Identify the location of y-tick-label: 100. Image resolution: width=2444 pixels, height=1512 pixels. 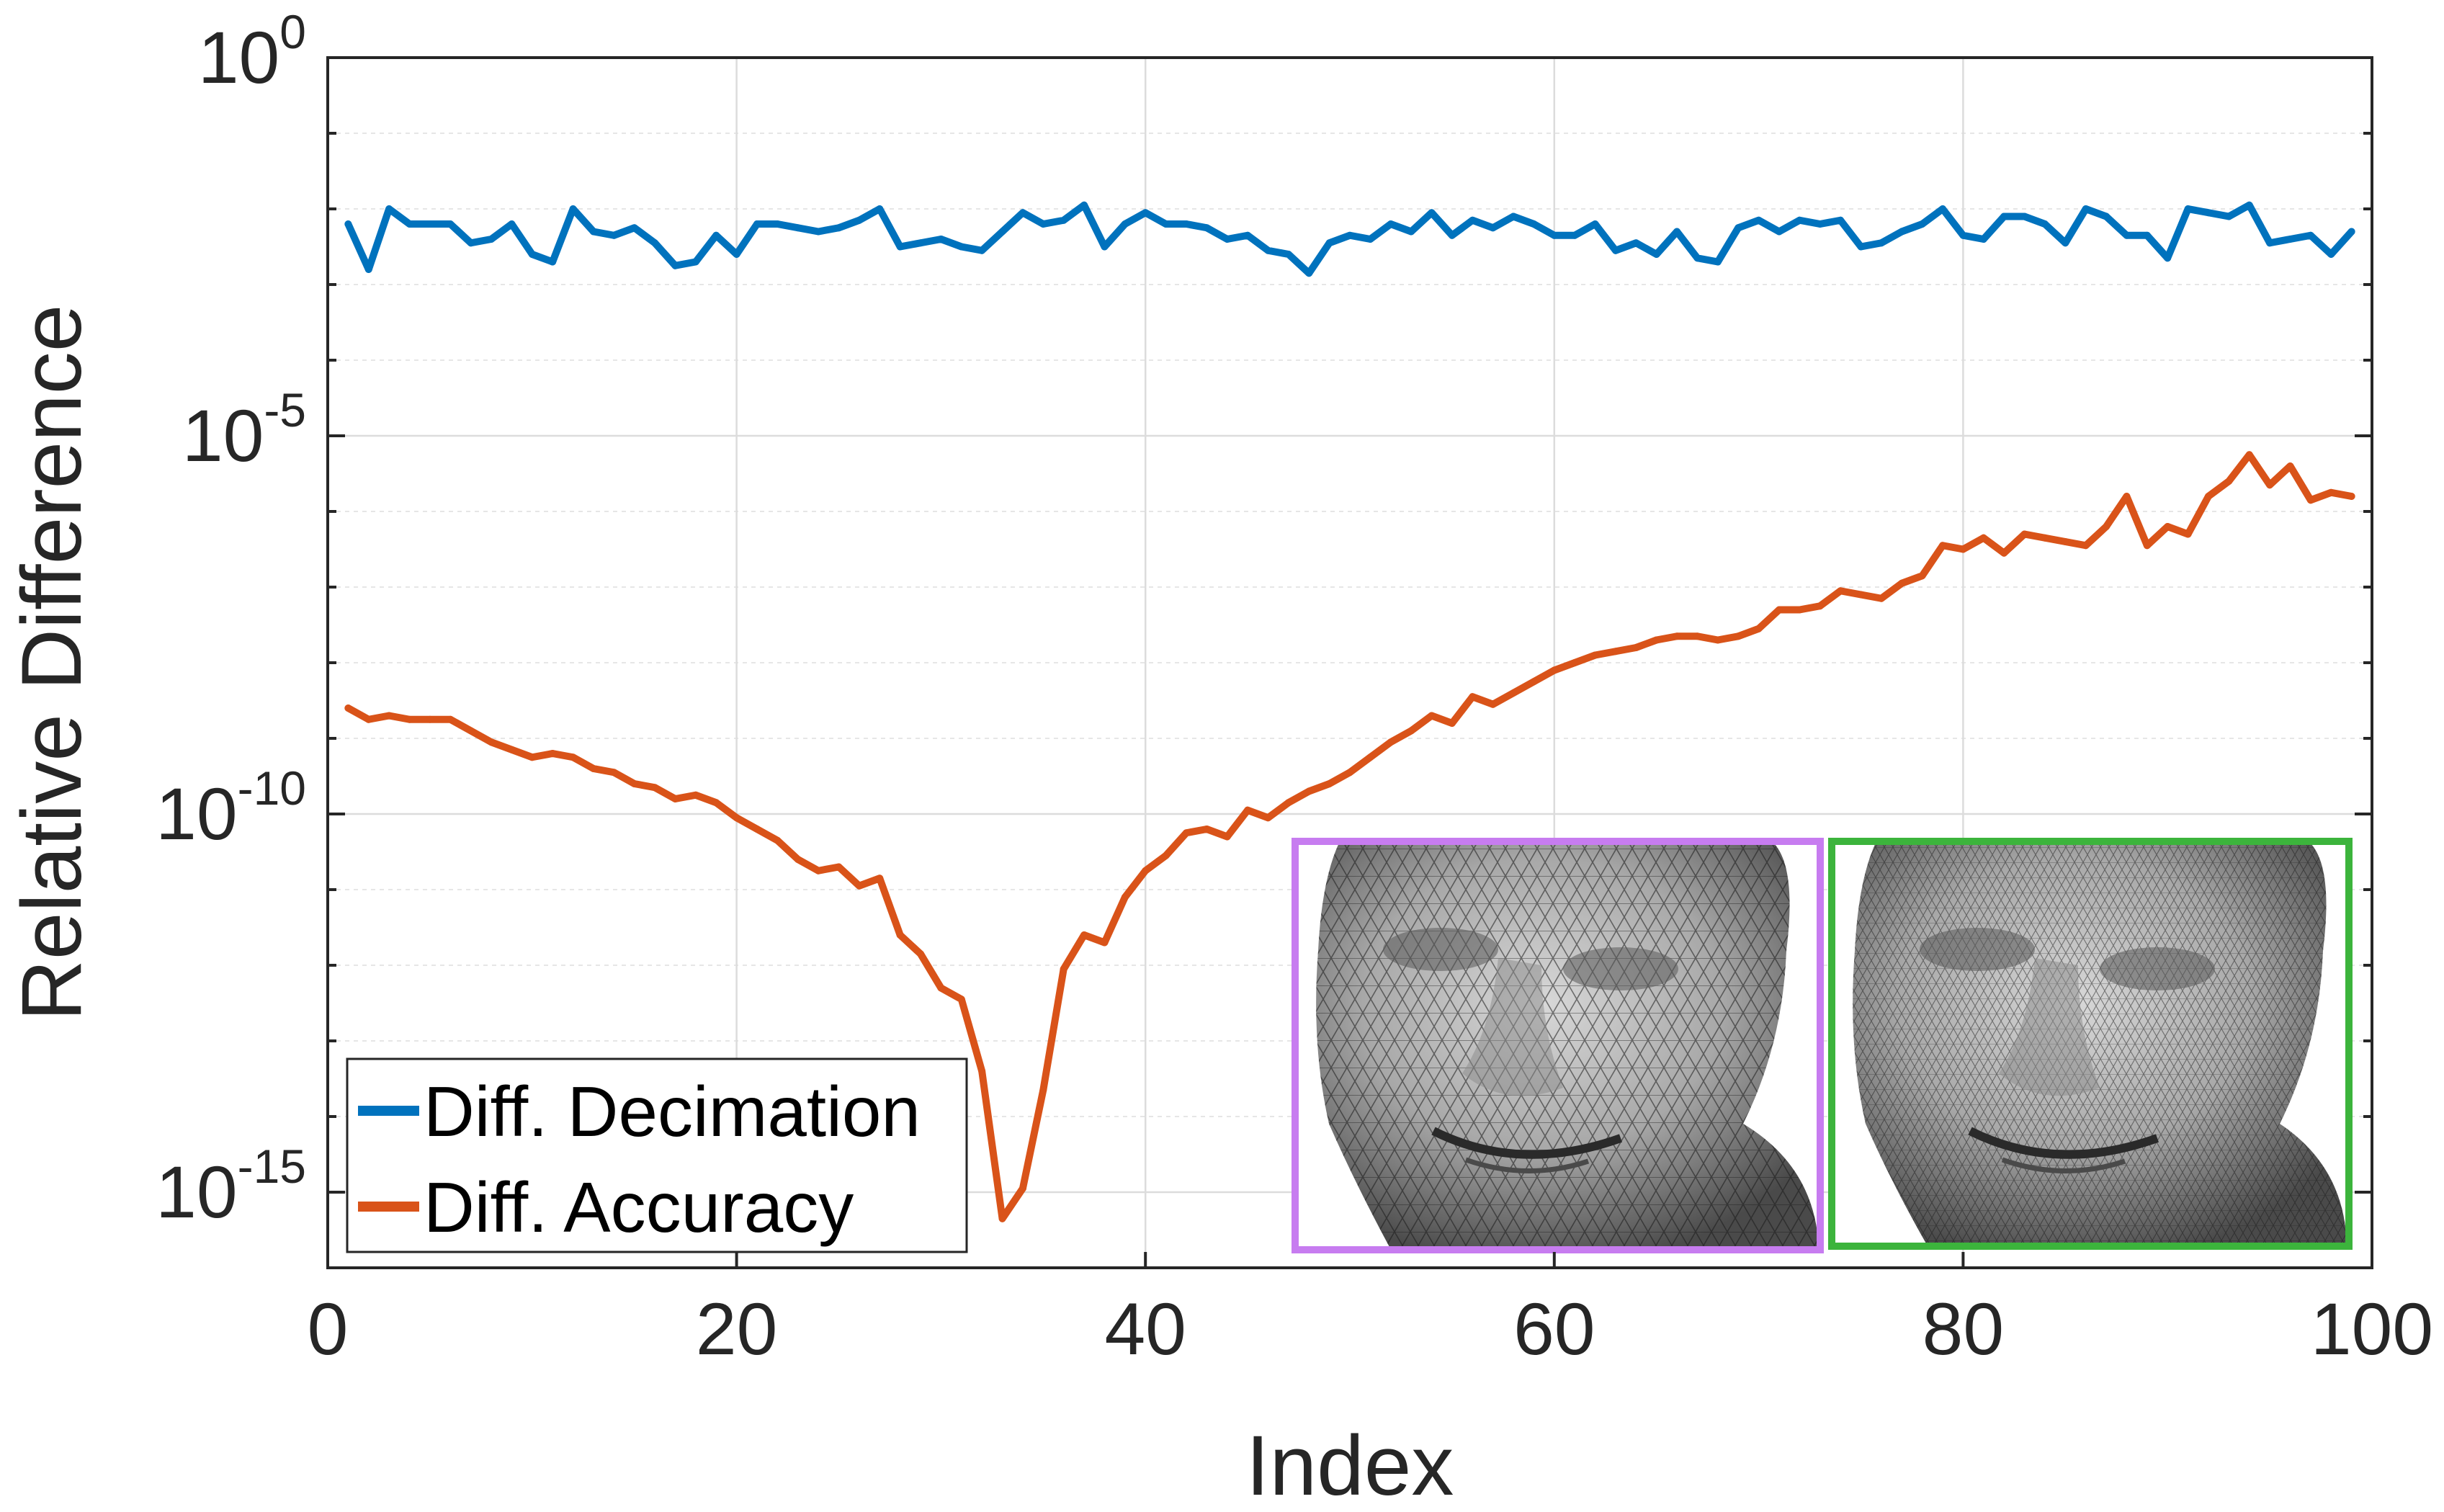
(252, 52).